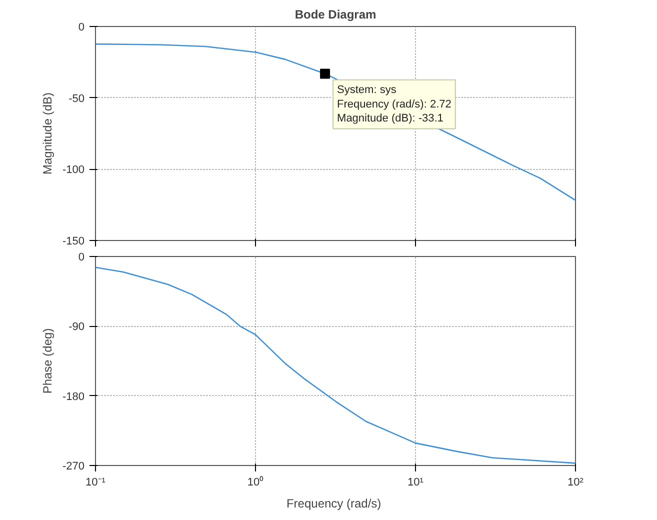 This screenshot has width=657, height=520. What do you see at coordinates (47, 133) in the screenshot?
I see `y-axis-title: Magnitude (dB)` at bounding box center [47, 133].